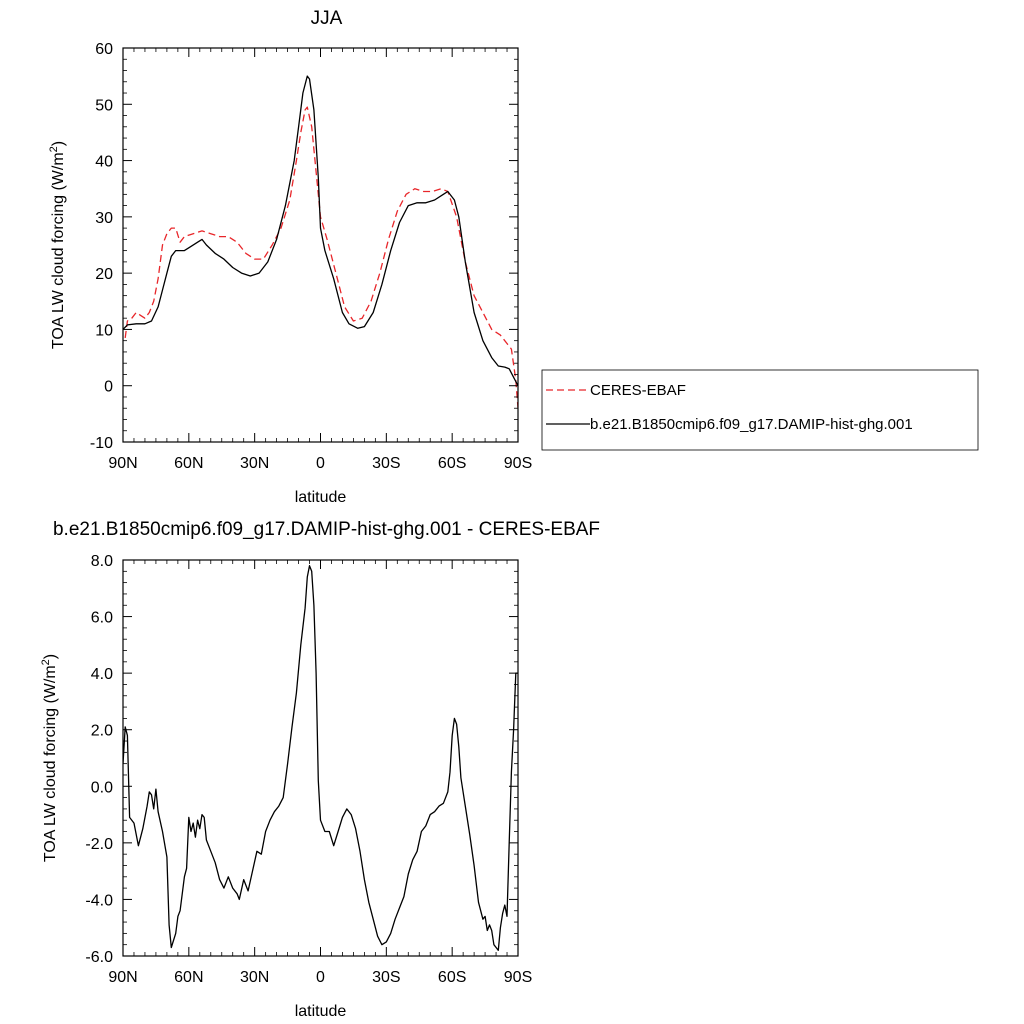 The width and height of the screenshot is (1024, 1024). Describe the element at coordinates (104, 330) in the screenshot. I see `y-tick-label: 10` at that location.